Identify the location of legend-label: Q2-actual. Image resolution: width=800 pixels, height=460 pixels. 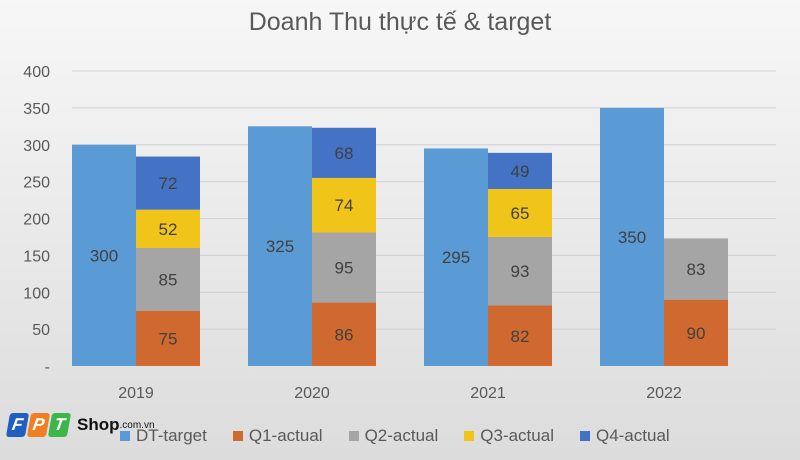
(401, 435).